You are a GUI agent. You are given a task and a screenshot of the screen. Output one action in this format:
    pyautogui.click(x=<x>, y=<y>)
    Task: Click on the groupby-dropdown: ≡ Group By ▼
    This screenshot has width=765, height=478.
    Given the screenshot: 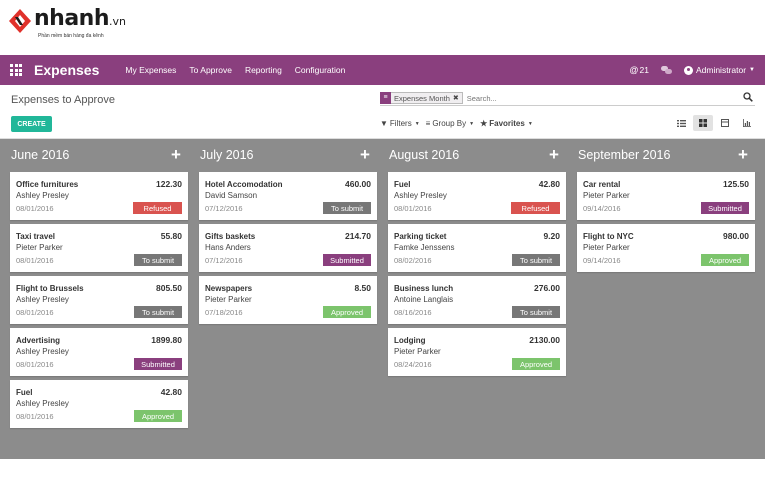 What is the action you would take?
    pyautogui.click(x=450, y=123)
    